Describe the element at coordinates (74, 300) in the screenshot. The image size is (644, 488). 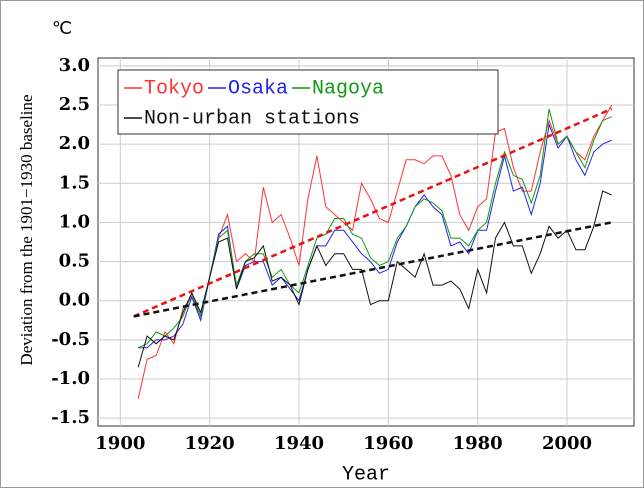
I see `y-tick-label: 0.0` at that location.